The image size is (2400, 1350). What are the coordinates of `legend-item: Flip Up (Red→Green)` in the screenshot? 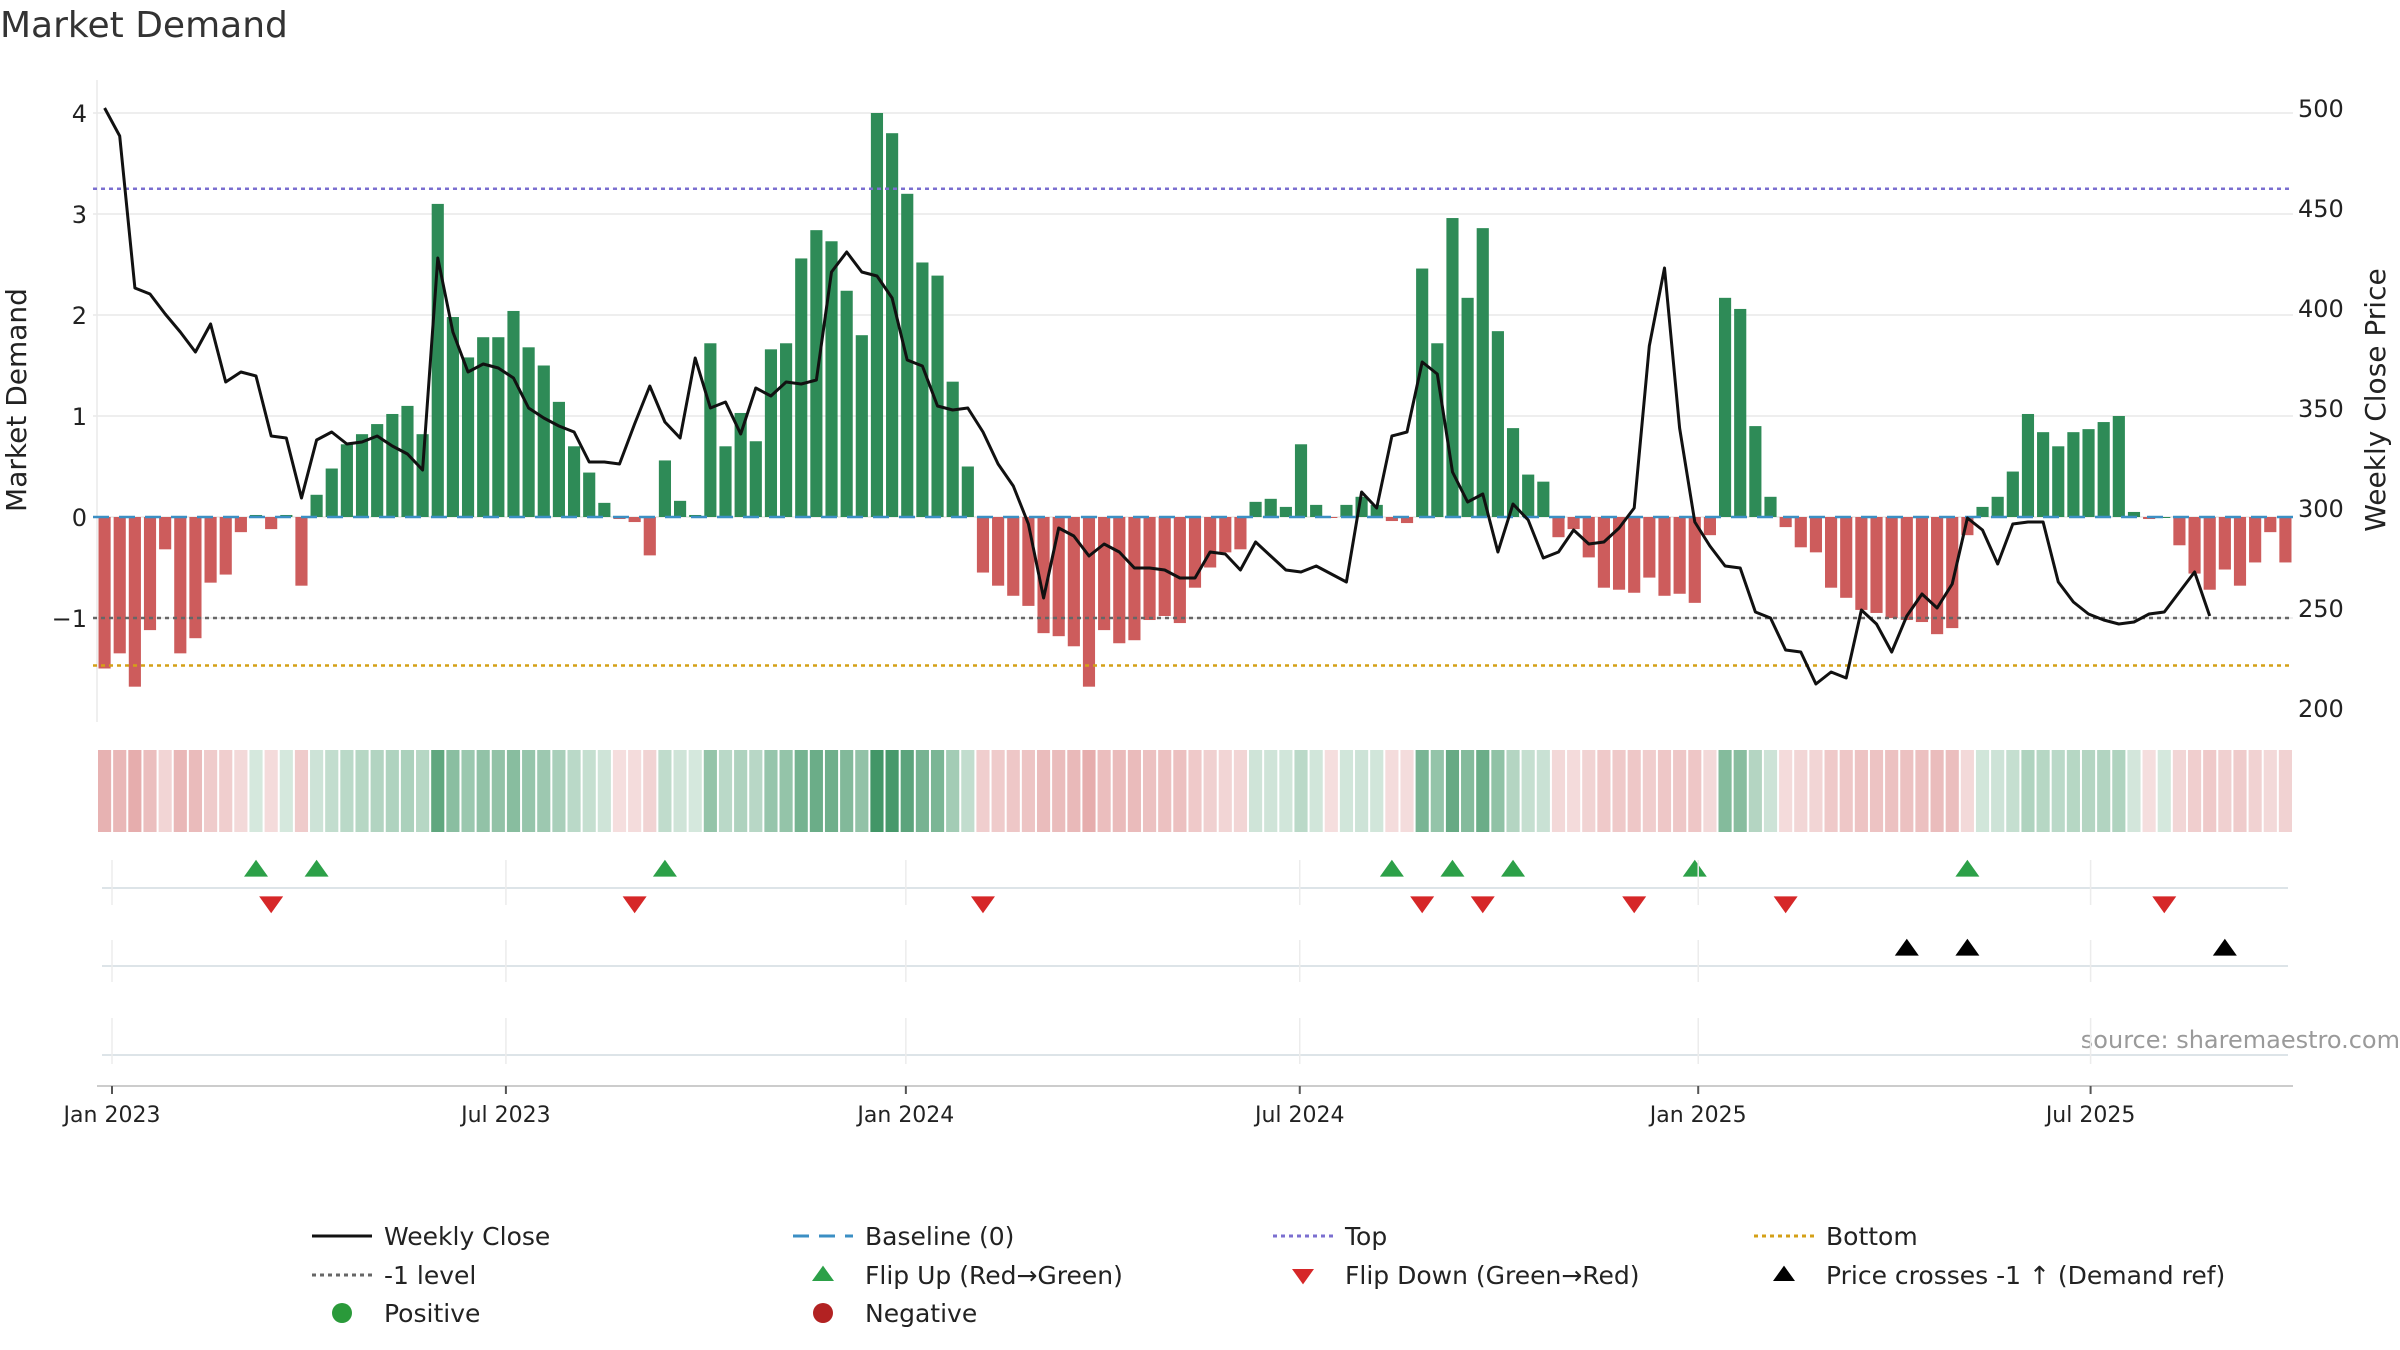 It's located at (967, 1275).